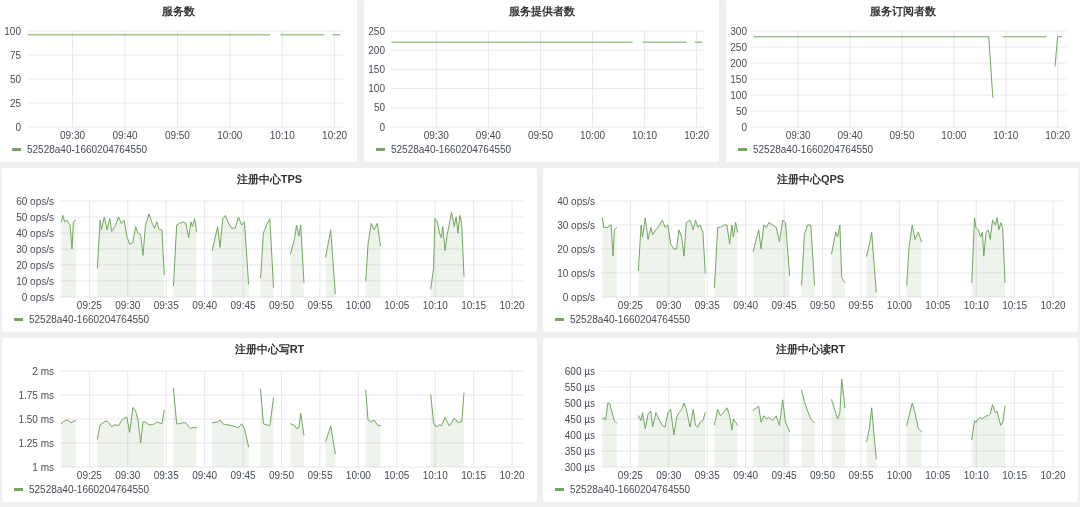 The image size is (1080, 507). Describe the element at coordinates (541, 11) in the screenshot. I see `chart-title: 服务提供者数` at that location.